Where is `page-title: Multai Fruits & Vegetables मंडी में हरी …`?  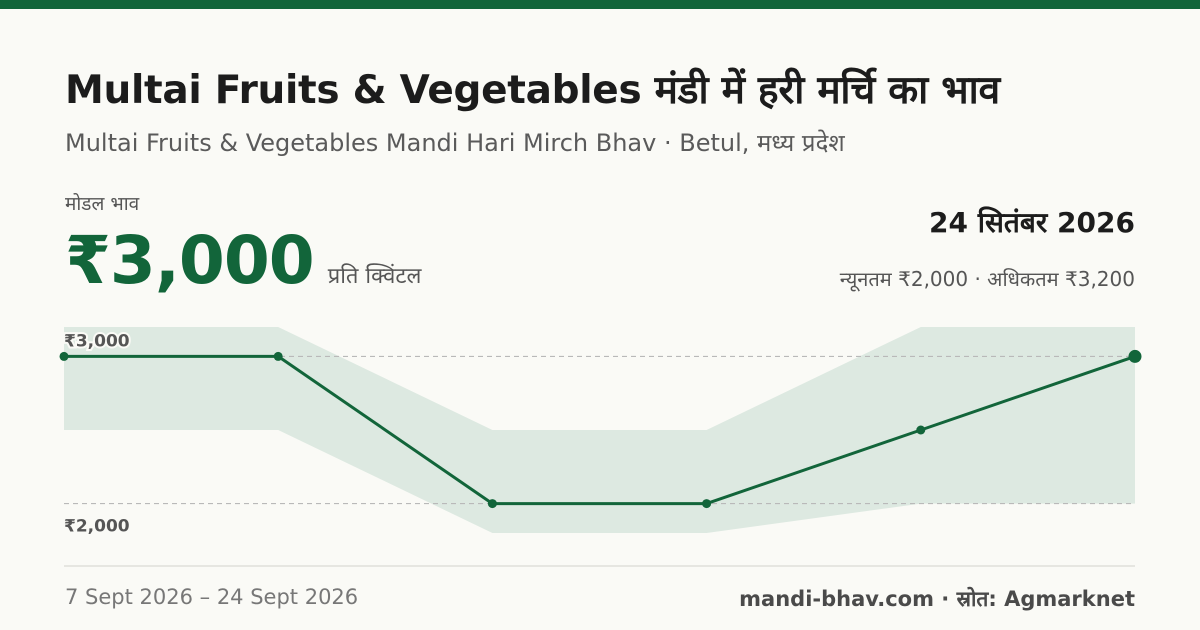 page-title: Multai Fruits & Vegetables मंडी में हरी … is located at coordinates (532, 90).